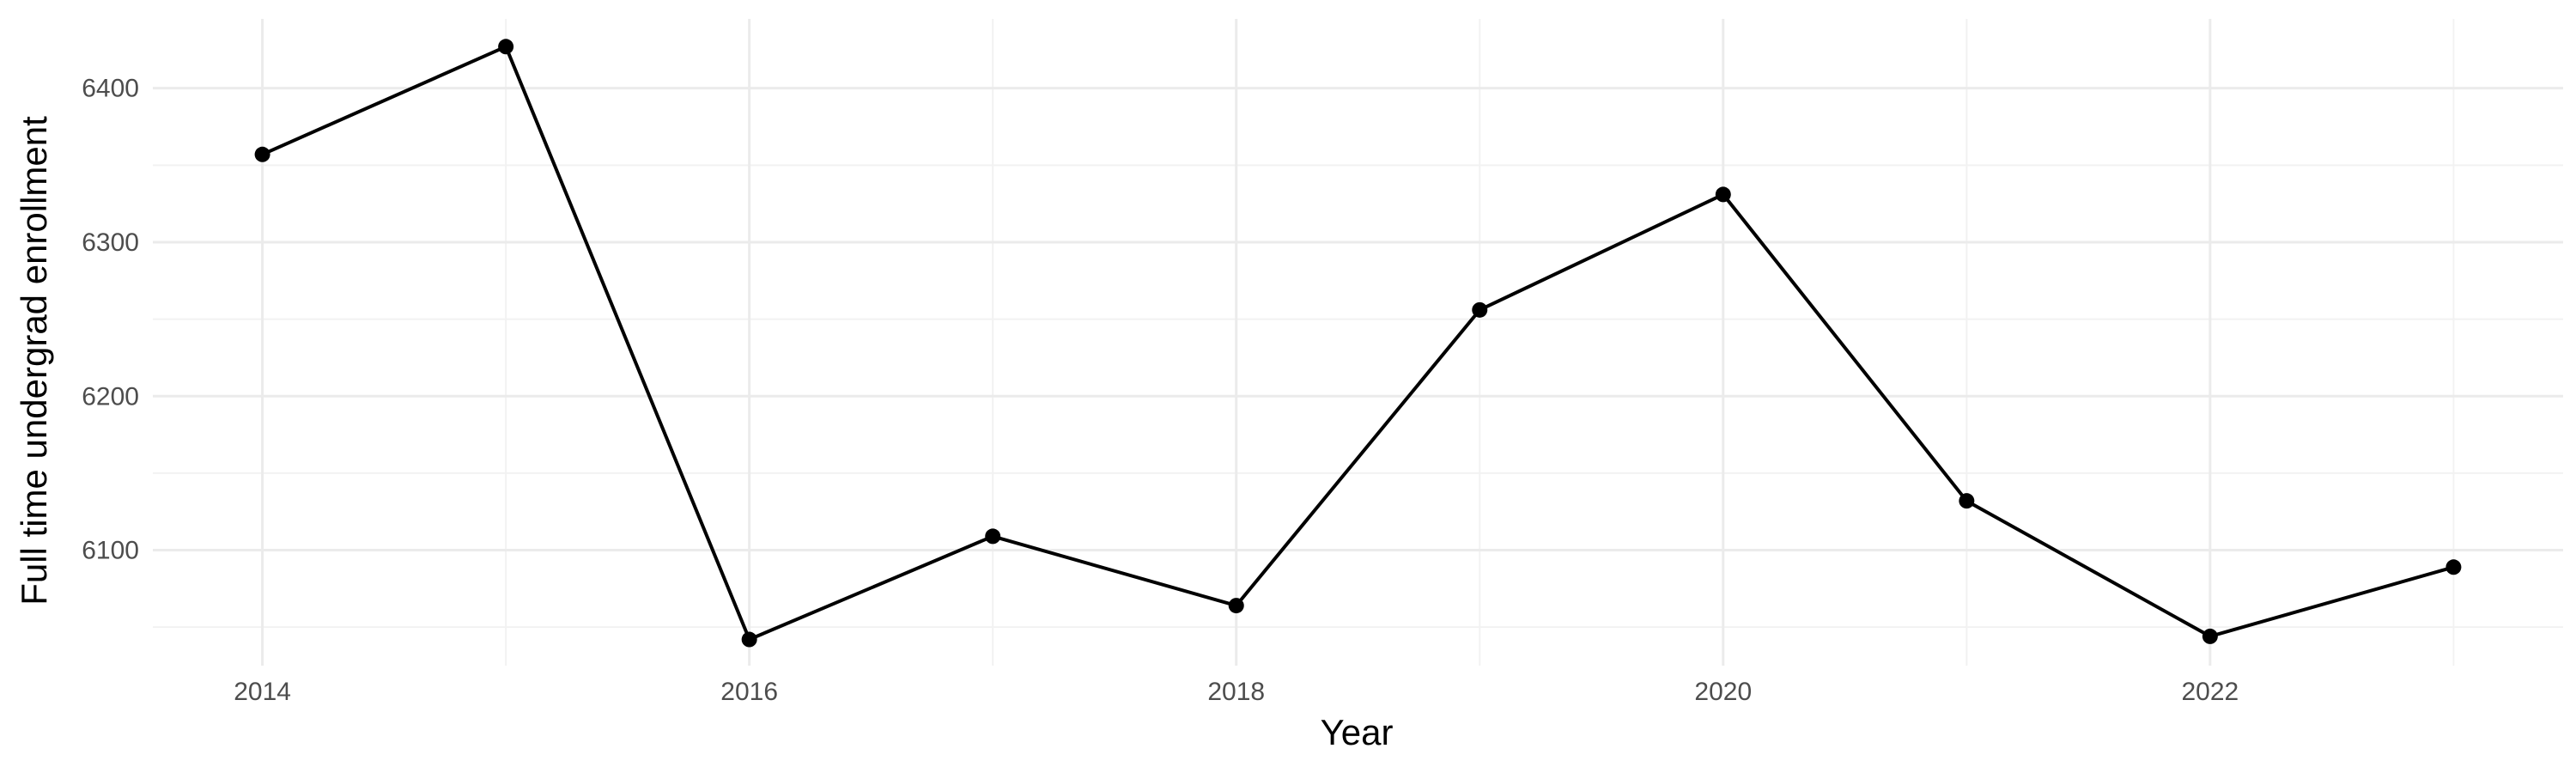  I want to click on y-tick-label: 6300, so click(111, 242).